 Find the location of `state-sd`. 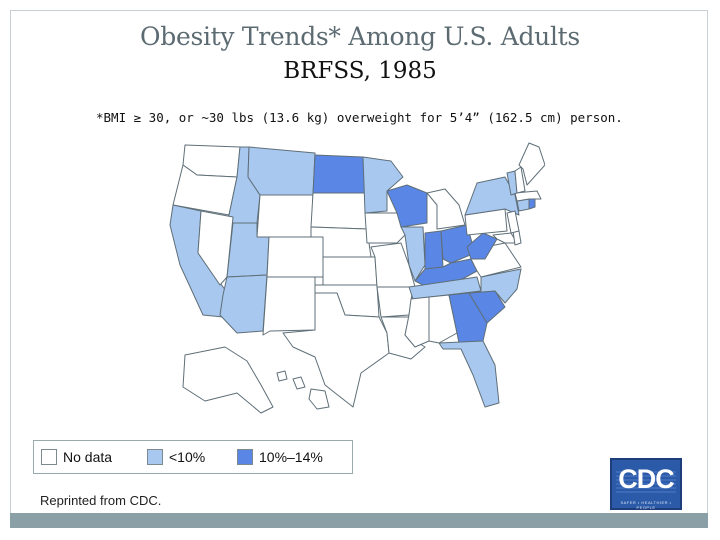

state-sd is located at coordinates (339, 211).